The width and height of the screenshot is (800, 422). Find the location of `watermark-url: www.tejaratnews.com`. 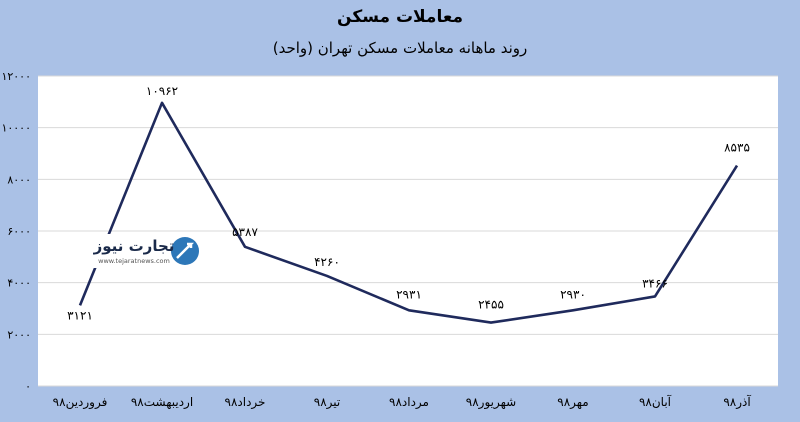

watermark-url: www.tejaratnews.com is located at coordinates (134, 261).